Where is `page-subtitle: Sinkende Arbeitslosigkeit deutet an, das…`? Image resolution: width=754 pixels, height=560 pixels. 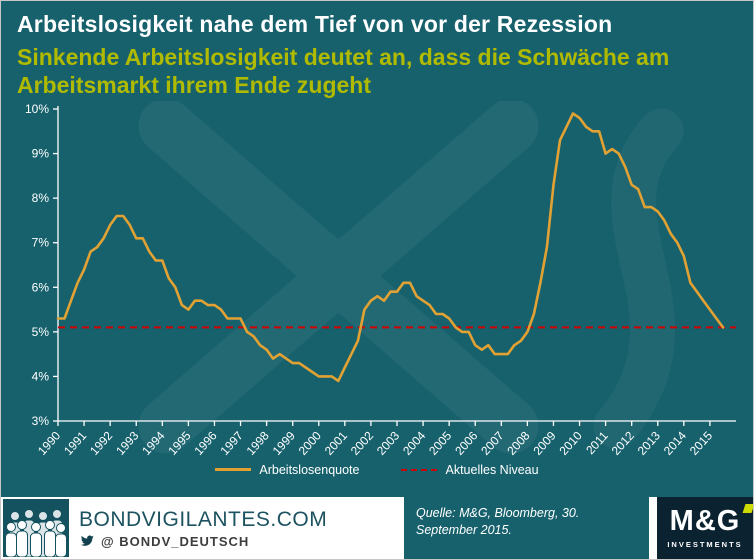
page-subtitle: Sinkende Arbeitslosigkeit deutet an, das… is located at coordinates (343, 70).